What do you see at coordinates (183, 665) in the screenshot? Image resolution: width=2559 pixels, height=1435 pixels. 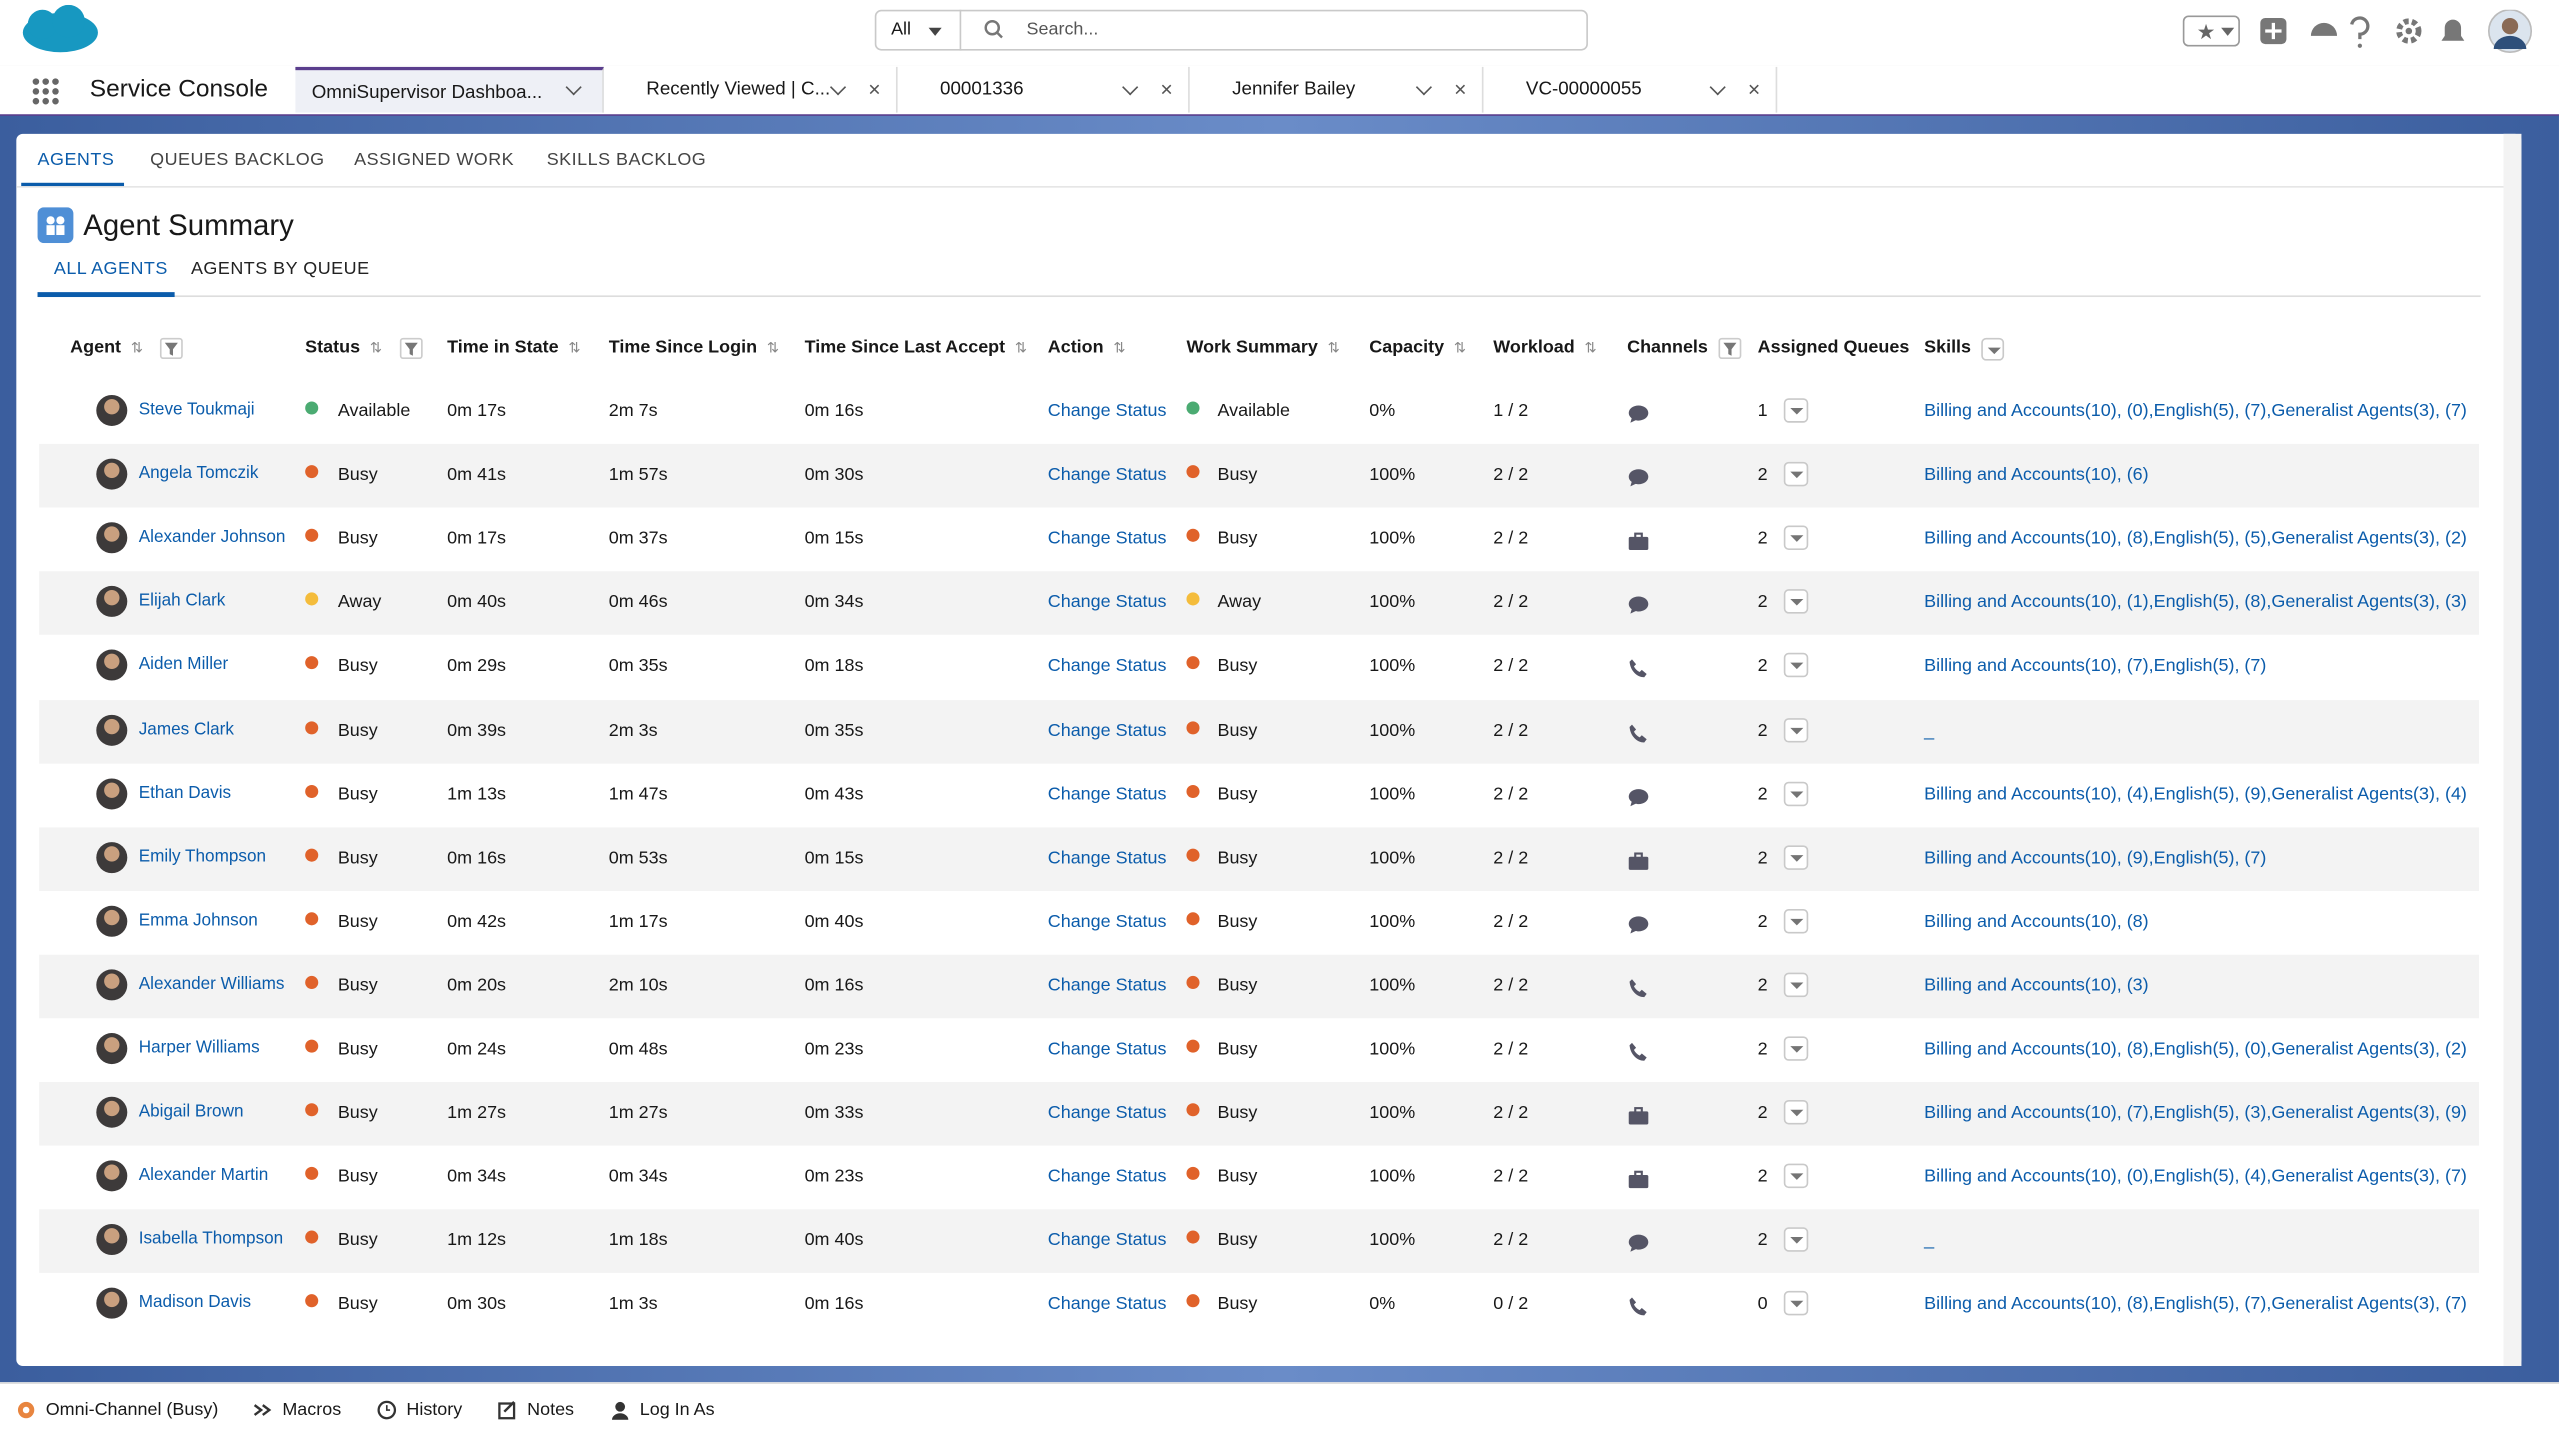 I see `agent-name: Aiden Miller` at bounding box center [183, 665].